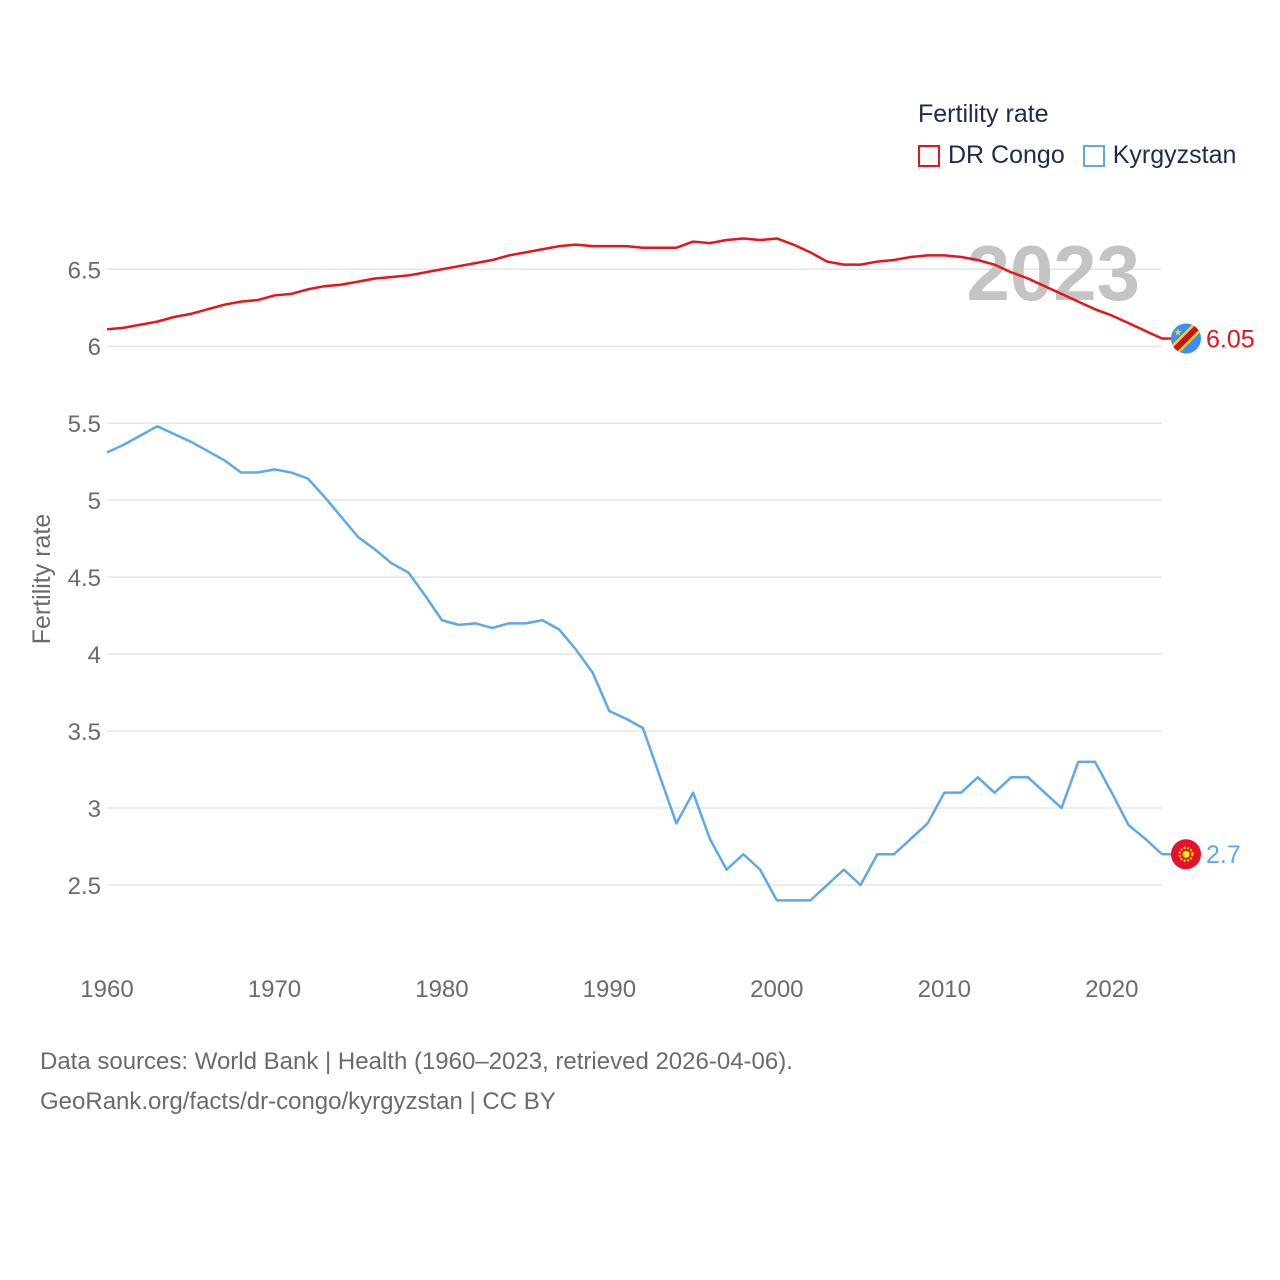 This screenshot has height=1280, width=1280. Describe the element at coordinates (42, 579) in the screenshot. I see `y-axis-label: Fertility rate` at that location.